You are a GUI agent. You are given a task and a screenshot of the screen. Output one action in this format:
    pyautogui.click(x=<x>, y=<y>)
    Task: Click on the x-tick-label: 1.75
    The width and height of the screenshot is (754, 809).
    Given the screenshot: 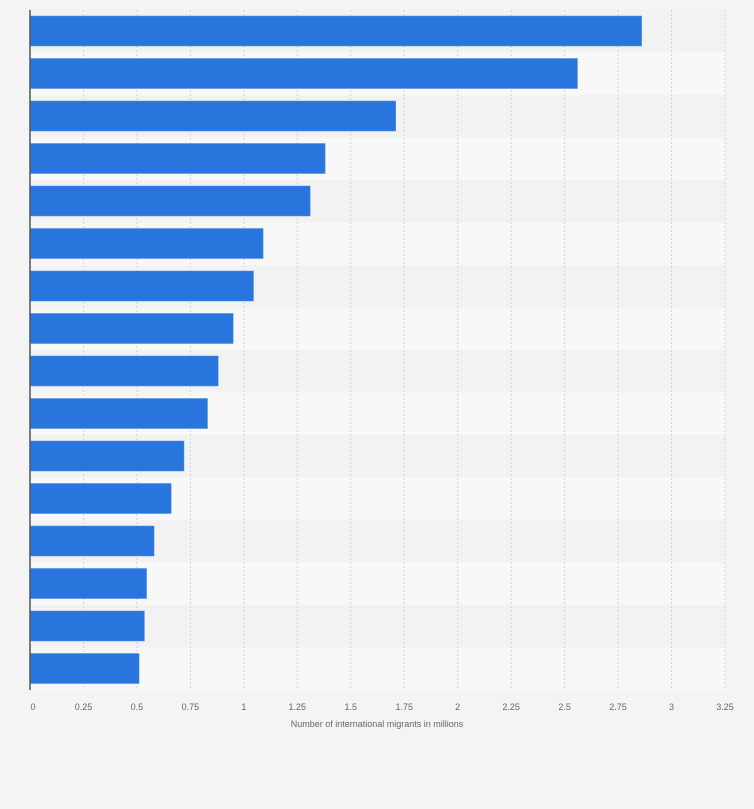 What is the action you would take?
    pyautogui.click(x=404, y=707)
    